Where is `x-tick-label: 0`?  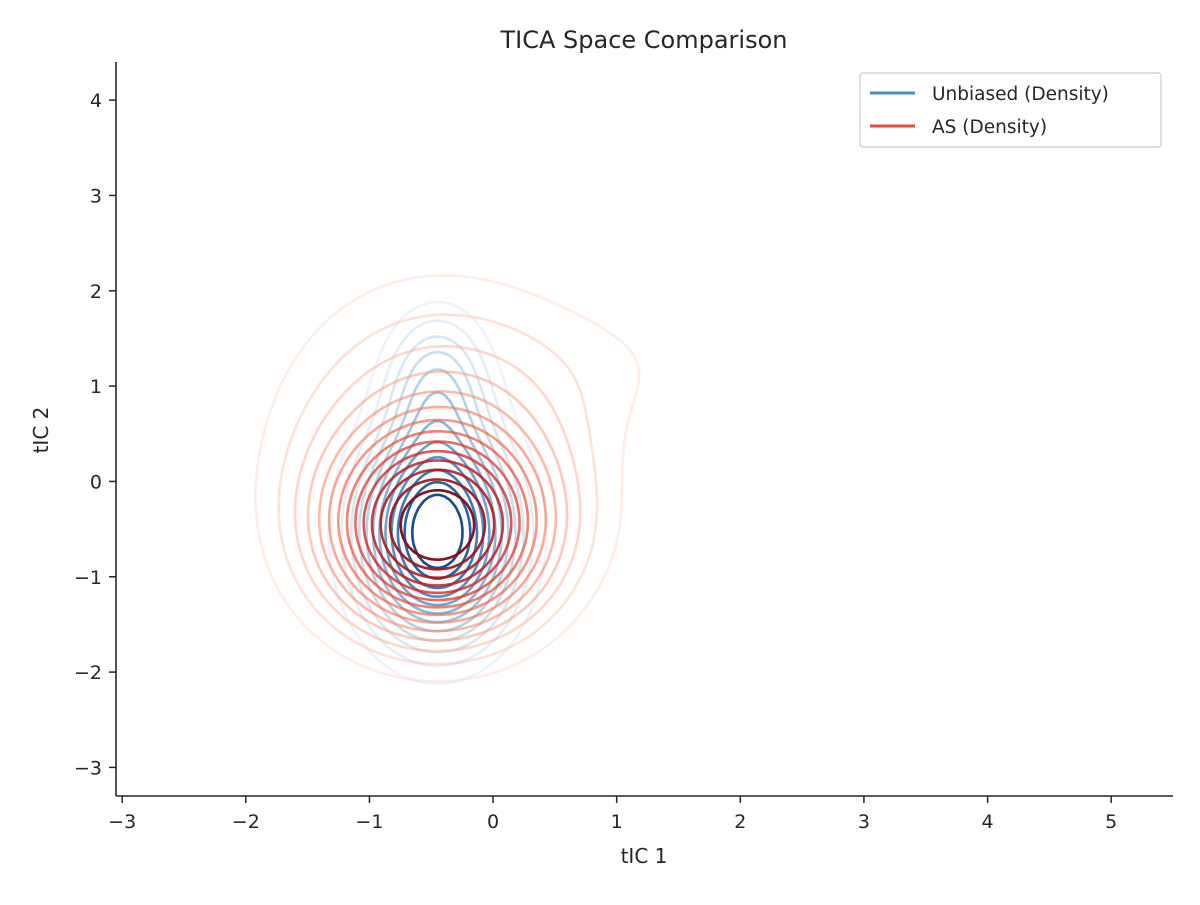 x-tick-label: 0 is located at coordinates (493, 822).